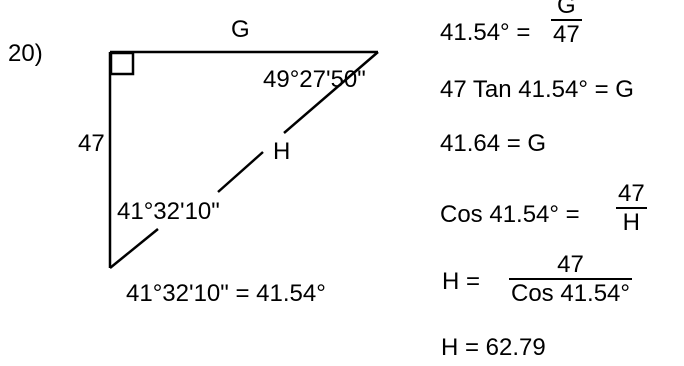 Image resolution: width=684 pixels, height=366 pixels. What do you see at coordinates (240, 30) in the screenshot?
I see `side-g-label: G` at bounding box center [240, 30].